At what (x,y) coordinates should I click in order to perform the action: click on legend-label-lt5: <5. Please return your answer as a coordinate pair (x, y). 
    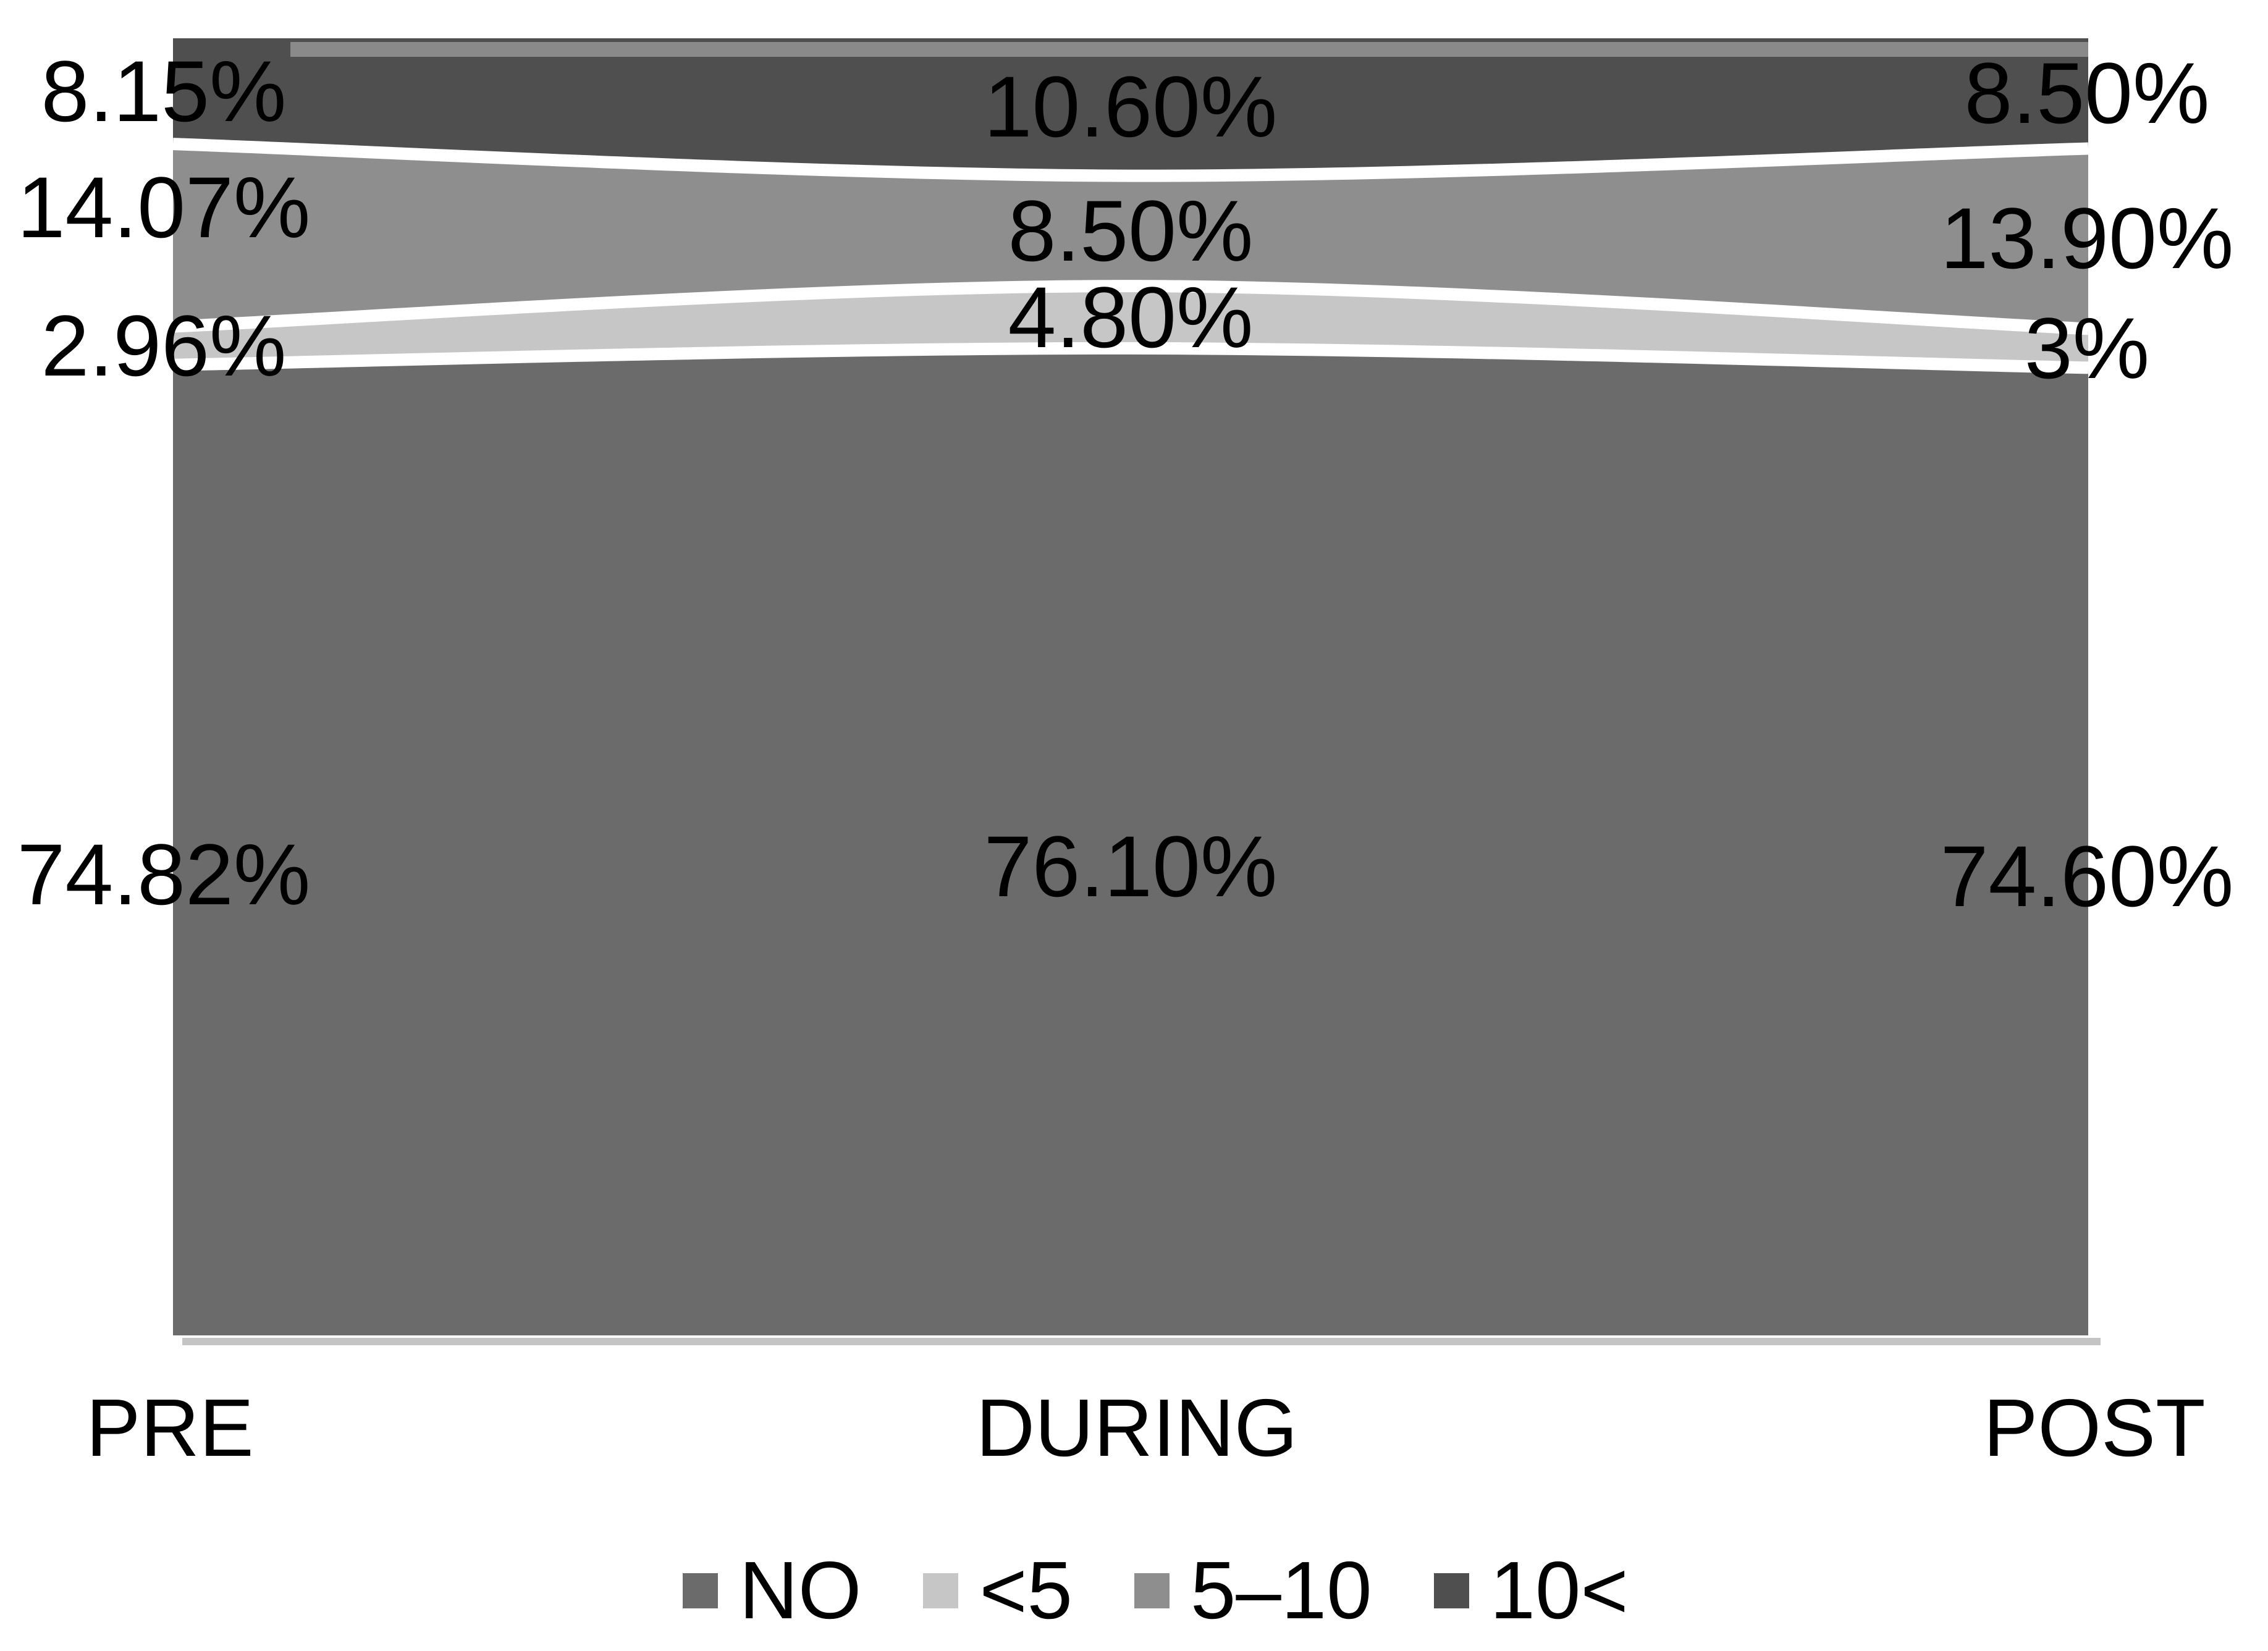
    Looking at the image, I should click on (1026, 1590).